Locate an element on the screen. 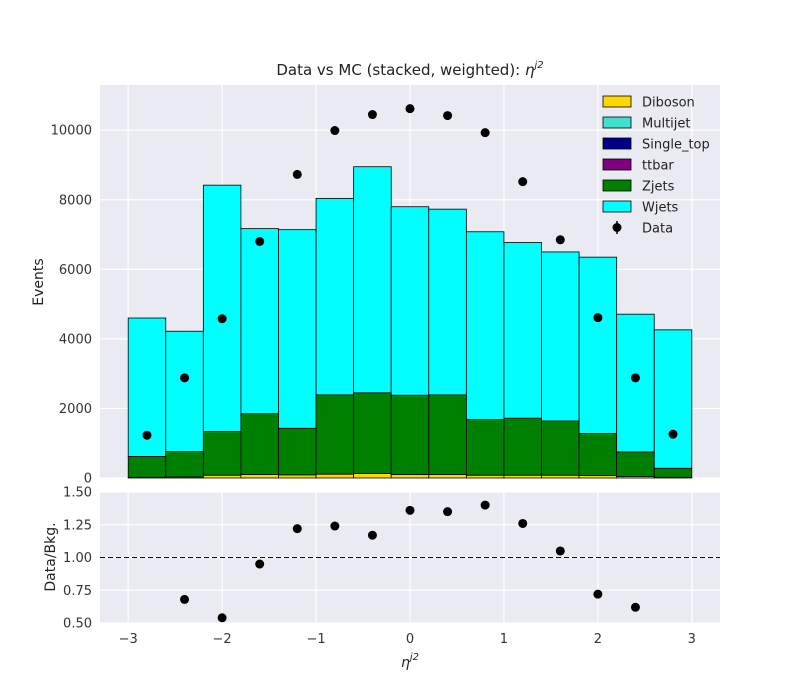  legend-swatch-multijet is located at coordinates (617, 122).